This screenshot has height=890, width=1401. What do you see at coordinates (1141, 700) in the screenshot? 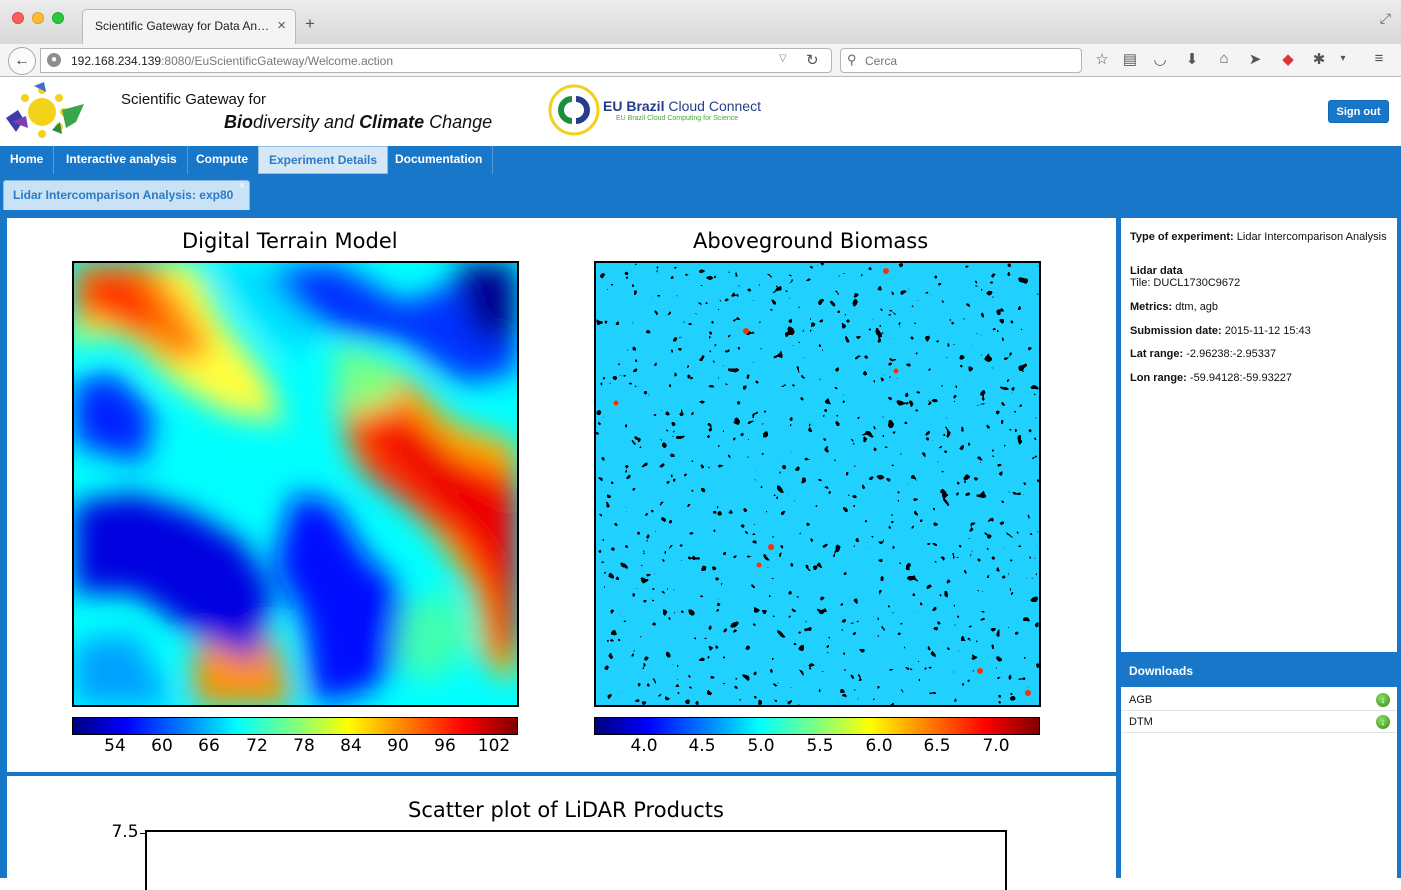
I see `download-item-label: AGB` at bounding box center [1141, 700].